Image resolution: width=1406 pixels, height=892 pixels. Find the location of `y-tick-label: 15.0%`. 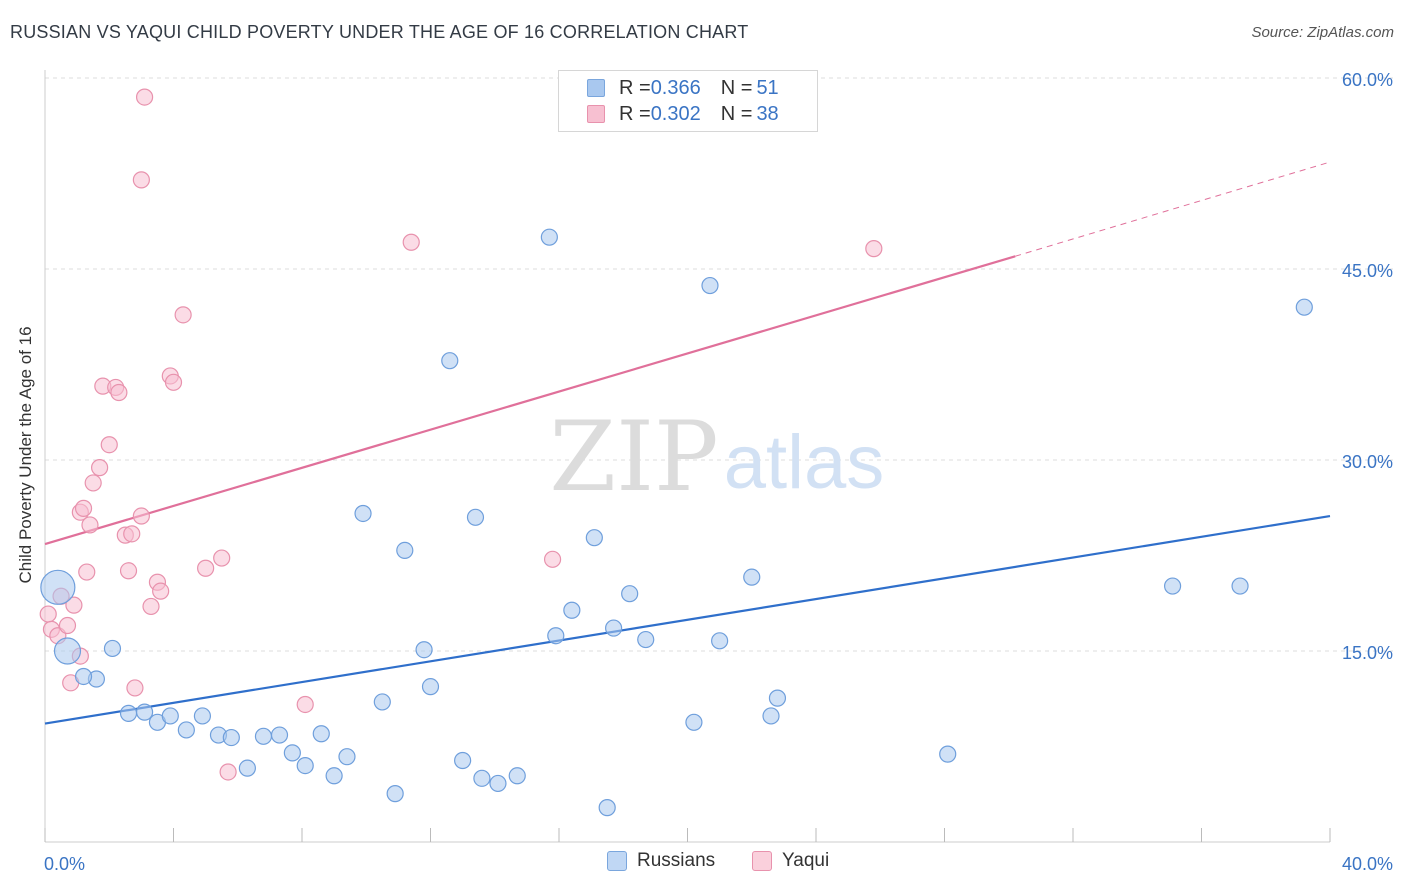

y-tick-label: 15.0% is located at coordinates (1367, 653).